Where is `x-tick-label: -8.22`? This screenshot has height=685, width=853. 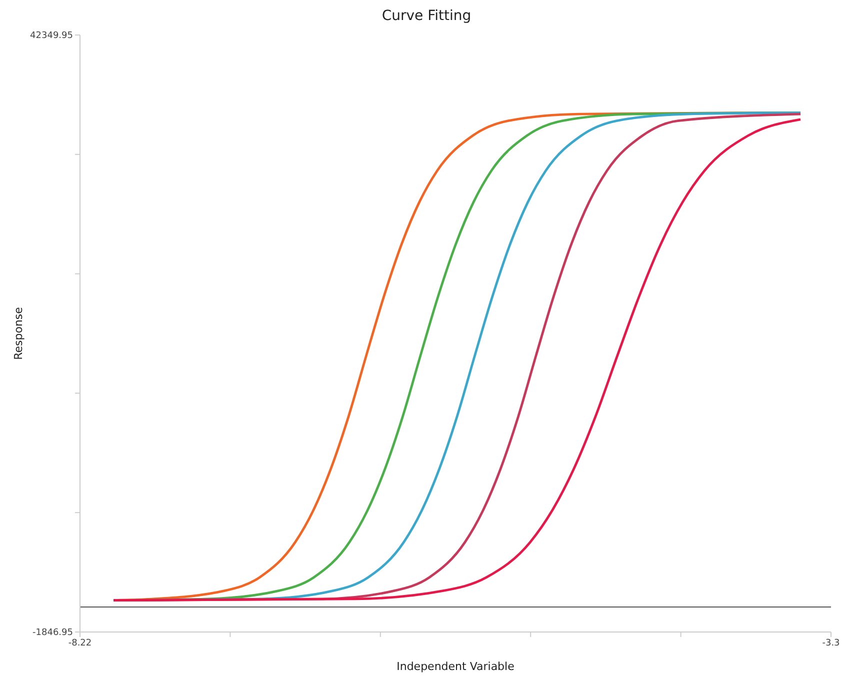
x-tick-label: -8.22 is located at coordinates (80, 643).